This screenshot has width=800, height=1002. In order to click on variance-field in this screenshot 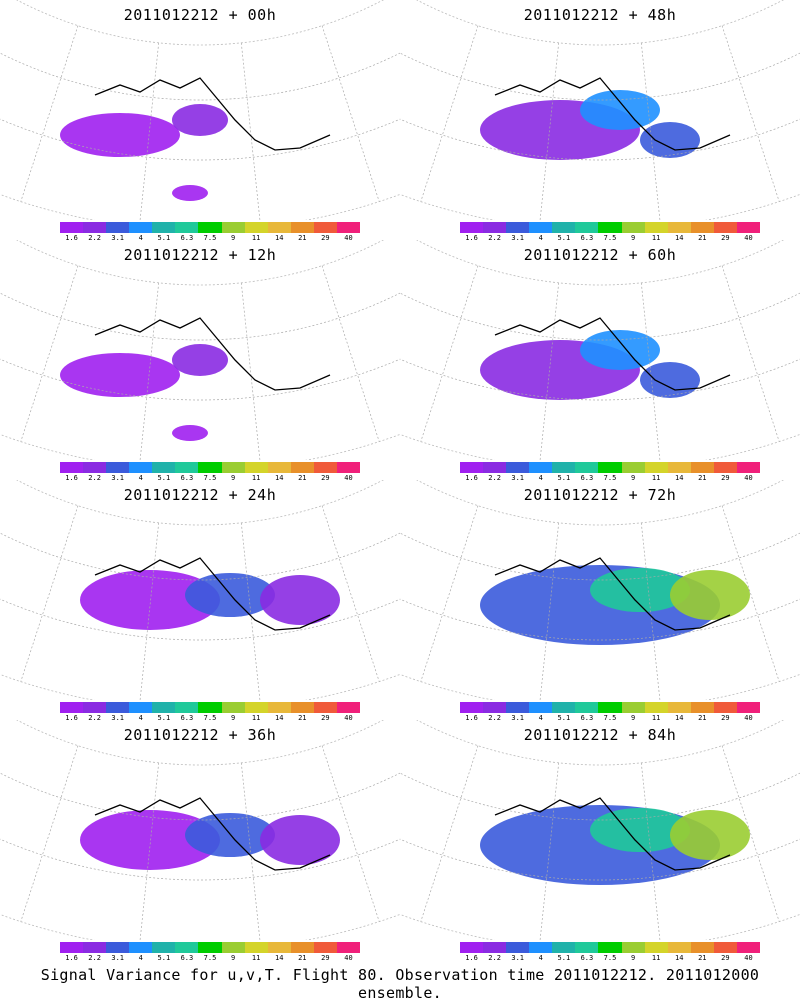, I will do `click(615, 605)`.